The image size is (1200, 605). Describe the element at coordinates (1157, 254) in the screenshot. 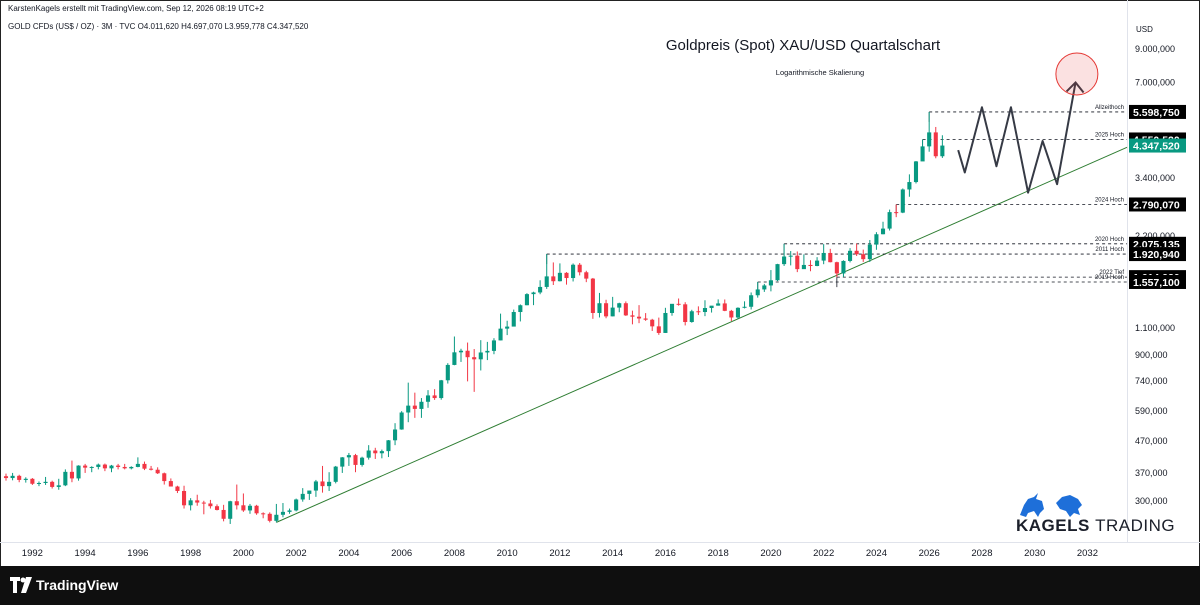

I see `price-tag: 1.920,940` at that location.